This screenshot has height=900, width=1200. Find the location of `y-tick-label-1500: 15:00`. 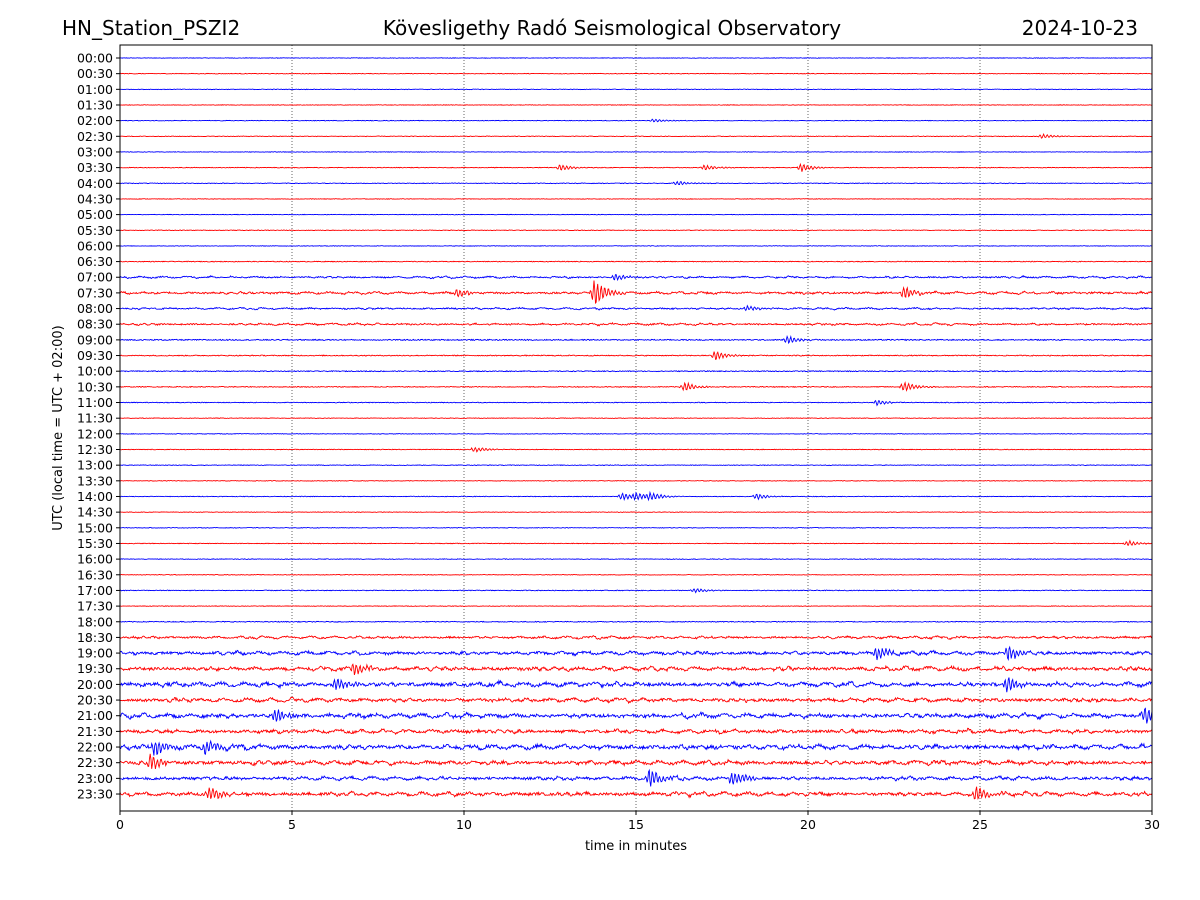

y-tick-label-1500: 15:00 is located at coordinates (95, 527).